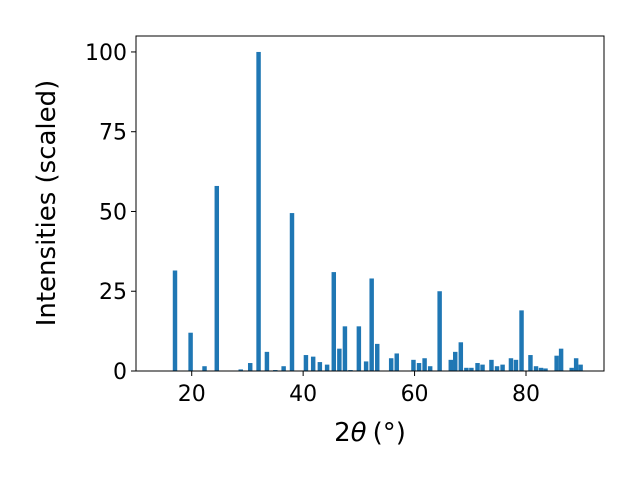 Image resolution: width=640 pixels, height=480 pixels. I want to click on y-axis-label: Intensities (scaled), so click(47, 203).